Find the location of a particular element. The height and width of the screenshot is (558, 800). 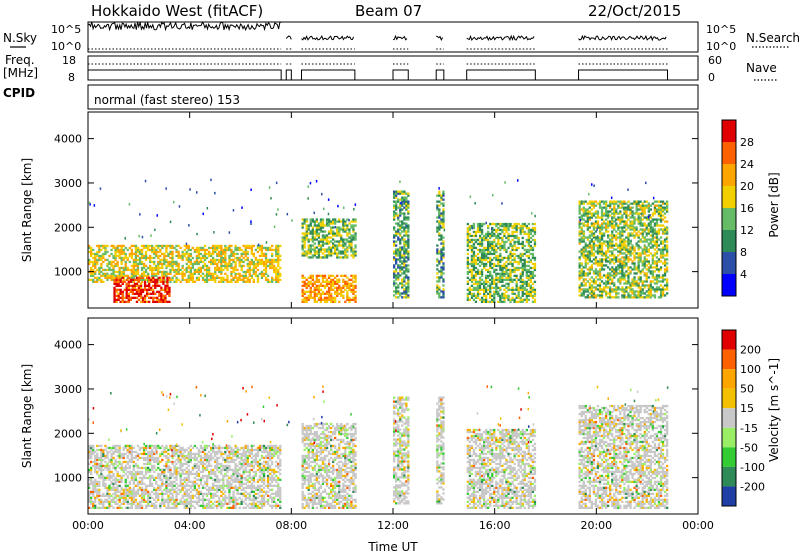

colorbar-segment is located at coordinates (729, 263).